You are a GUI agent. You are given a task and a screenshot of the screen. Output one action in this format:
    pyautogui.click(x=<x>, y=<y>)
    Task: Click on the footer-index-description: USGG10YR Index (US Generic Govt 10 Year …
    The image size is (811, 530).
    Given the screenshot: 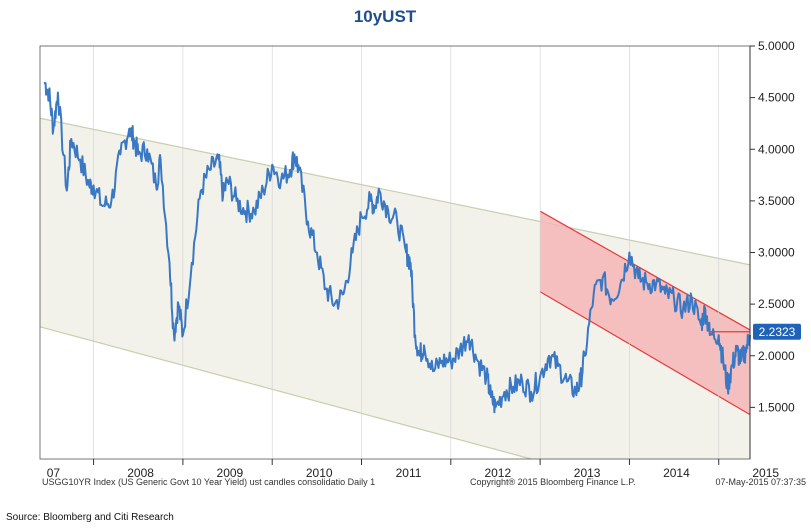 What is the action you would take?
    pyautogui.click(x=208, y=482)
    